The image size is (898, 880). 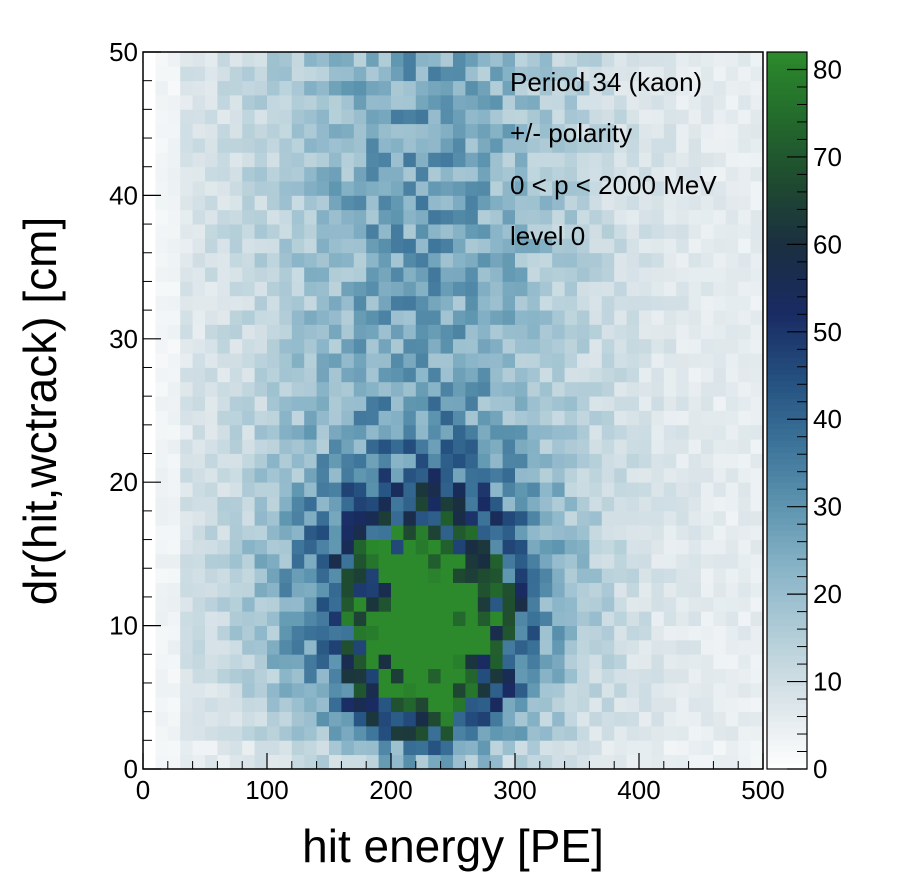 I want to click on colorbar-tick-label: 30, so click(x=827, y=507).